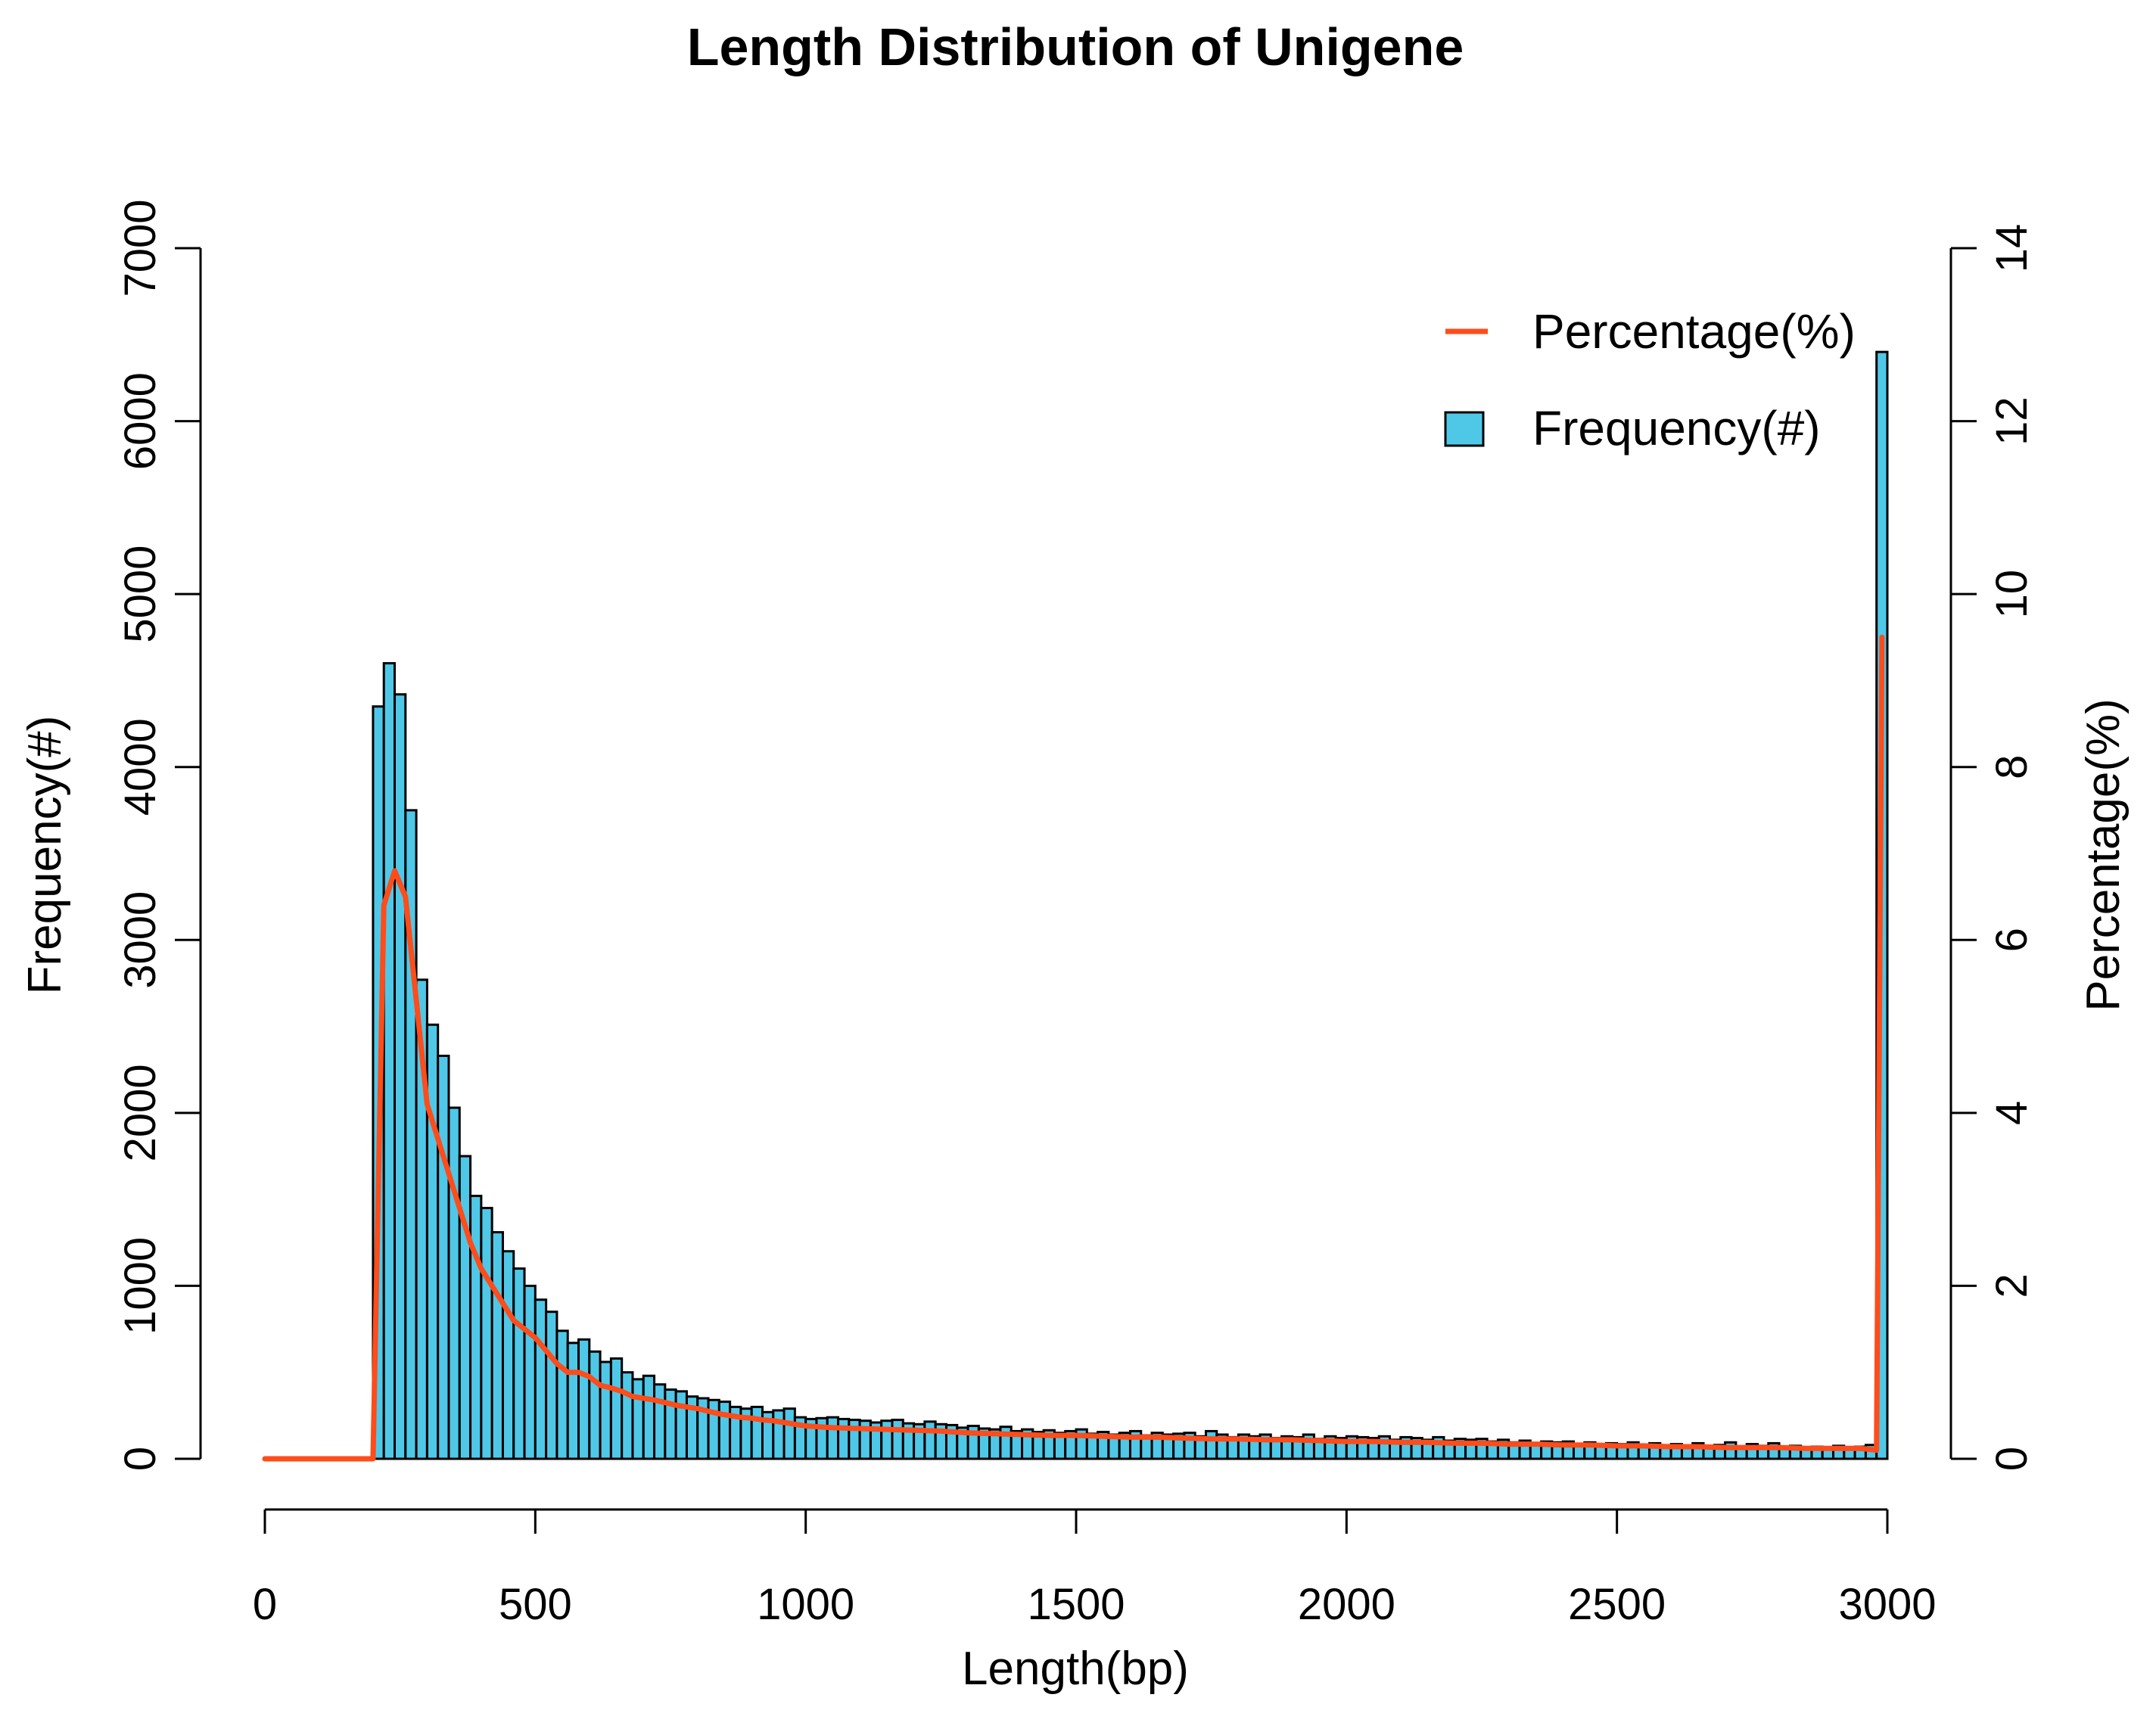 The height and width of the screenshot is (1710, 2156). Describe the element at coordinates (2012, 767) in the screenshot. I see `right-tick-label: 8` at that location.